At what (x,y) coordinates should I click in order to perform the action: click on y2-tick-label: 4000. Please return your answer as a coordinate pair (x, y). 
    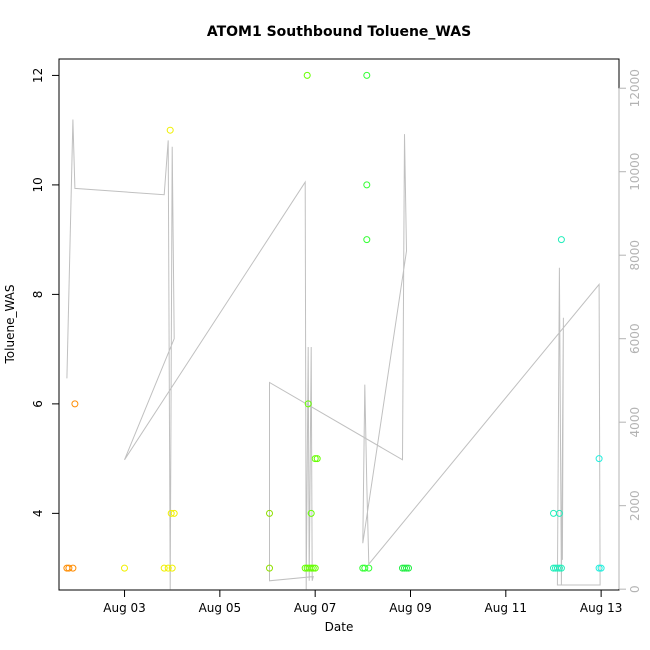
    Looking at the image, I should click on (635, 422).